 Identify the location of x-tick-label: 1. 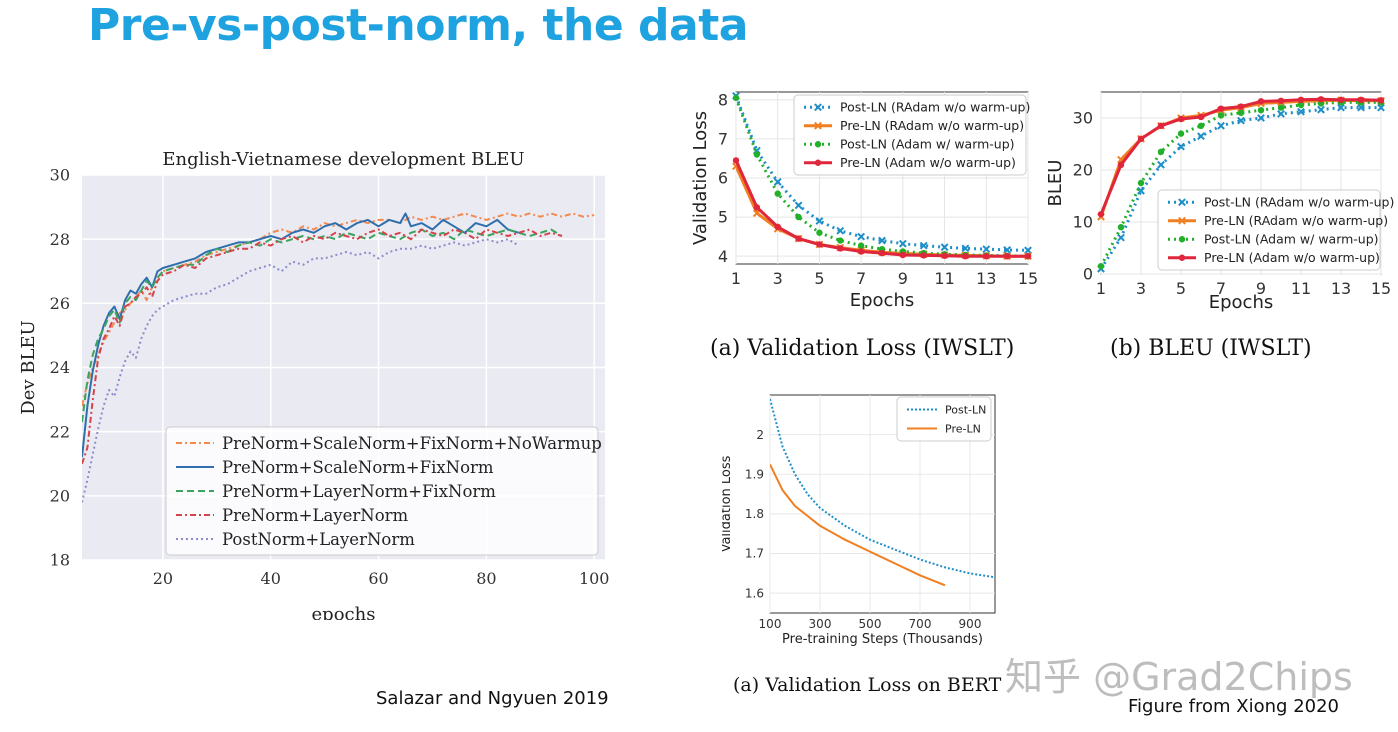
(1101, 288).